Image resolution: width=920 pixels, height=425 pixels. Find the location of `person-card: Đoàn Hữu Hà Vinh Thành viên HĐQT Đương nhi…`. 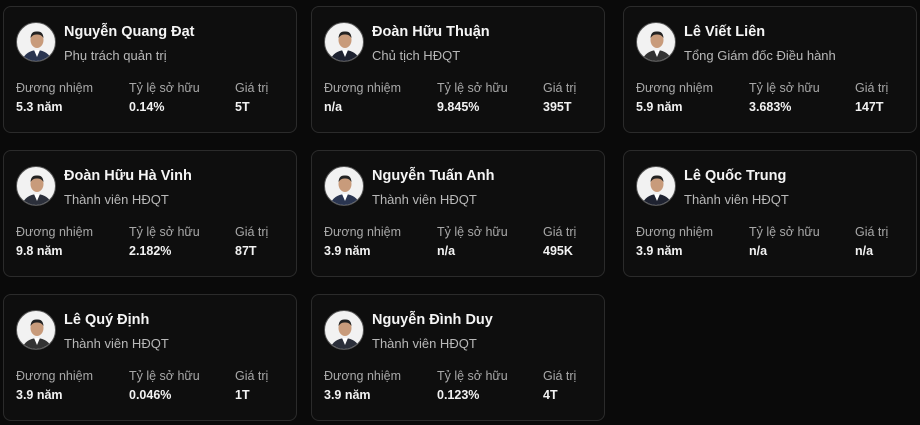

person-card: Đoàn Hữu Hà Vinh Thành viên HĐQT Đương nhi… is located at coordinates (150, 213).